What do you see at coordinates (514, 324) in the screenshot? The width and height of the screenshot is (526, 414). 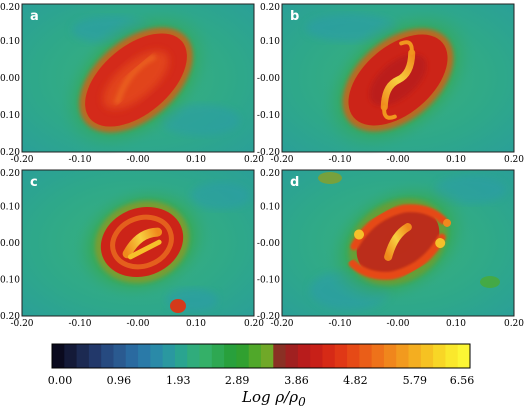 I see `x-tick-label-panel-d: 0.20` at bounding box center [514, 324].